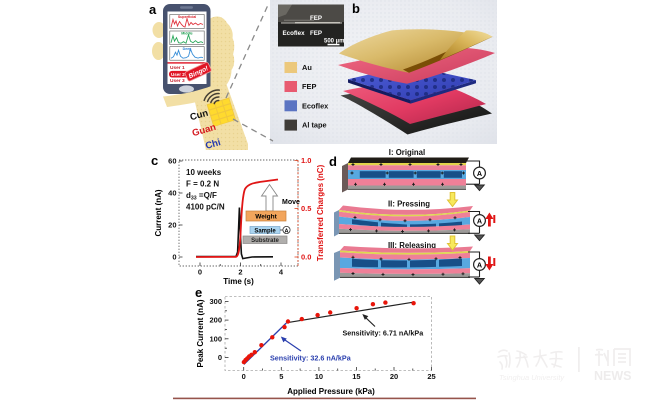 The width and height of the screenshot is (650, 400). Describe the element at coordinates (291, 202) in the screenshot. I see `svg-text: Move` at that location.